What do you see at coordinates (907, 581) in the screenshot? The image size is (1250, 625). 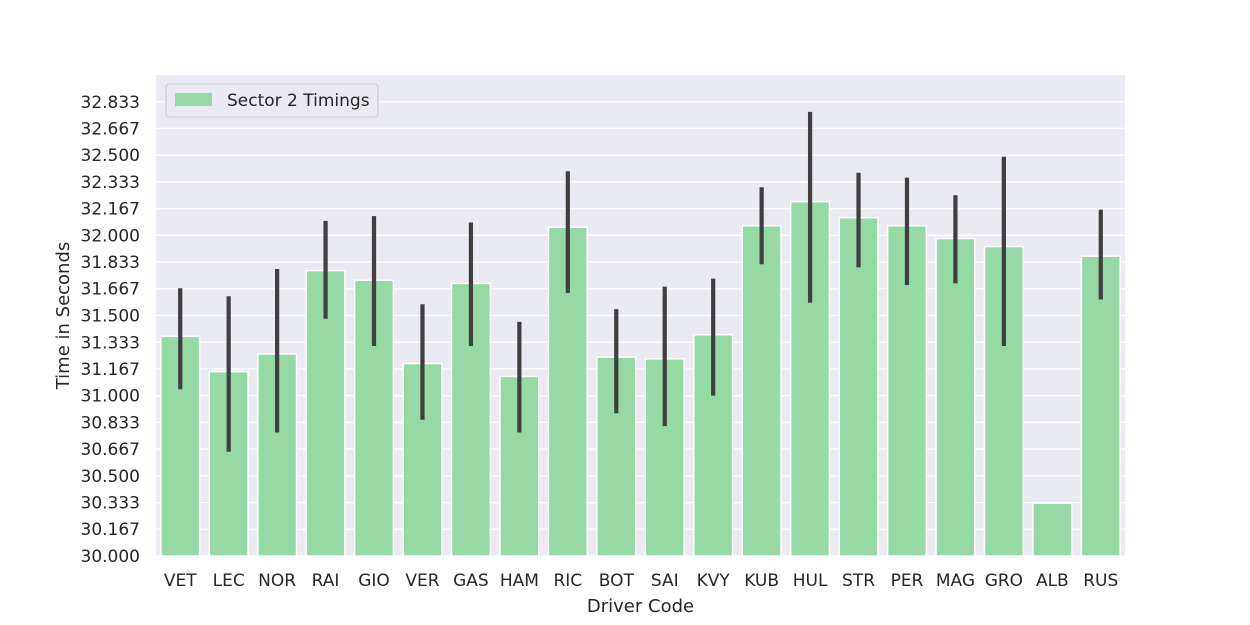 I see `x-tick-label: PER` at bounding box center [907, 581].